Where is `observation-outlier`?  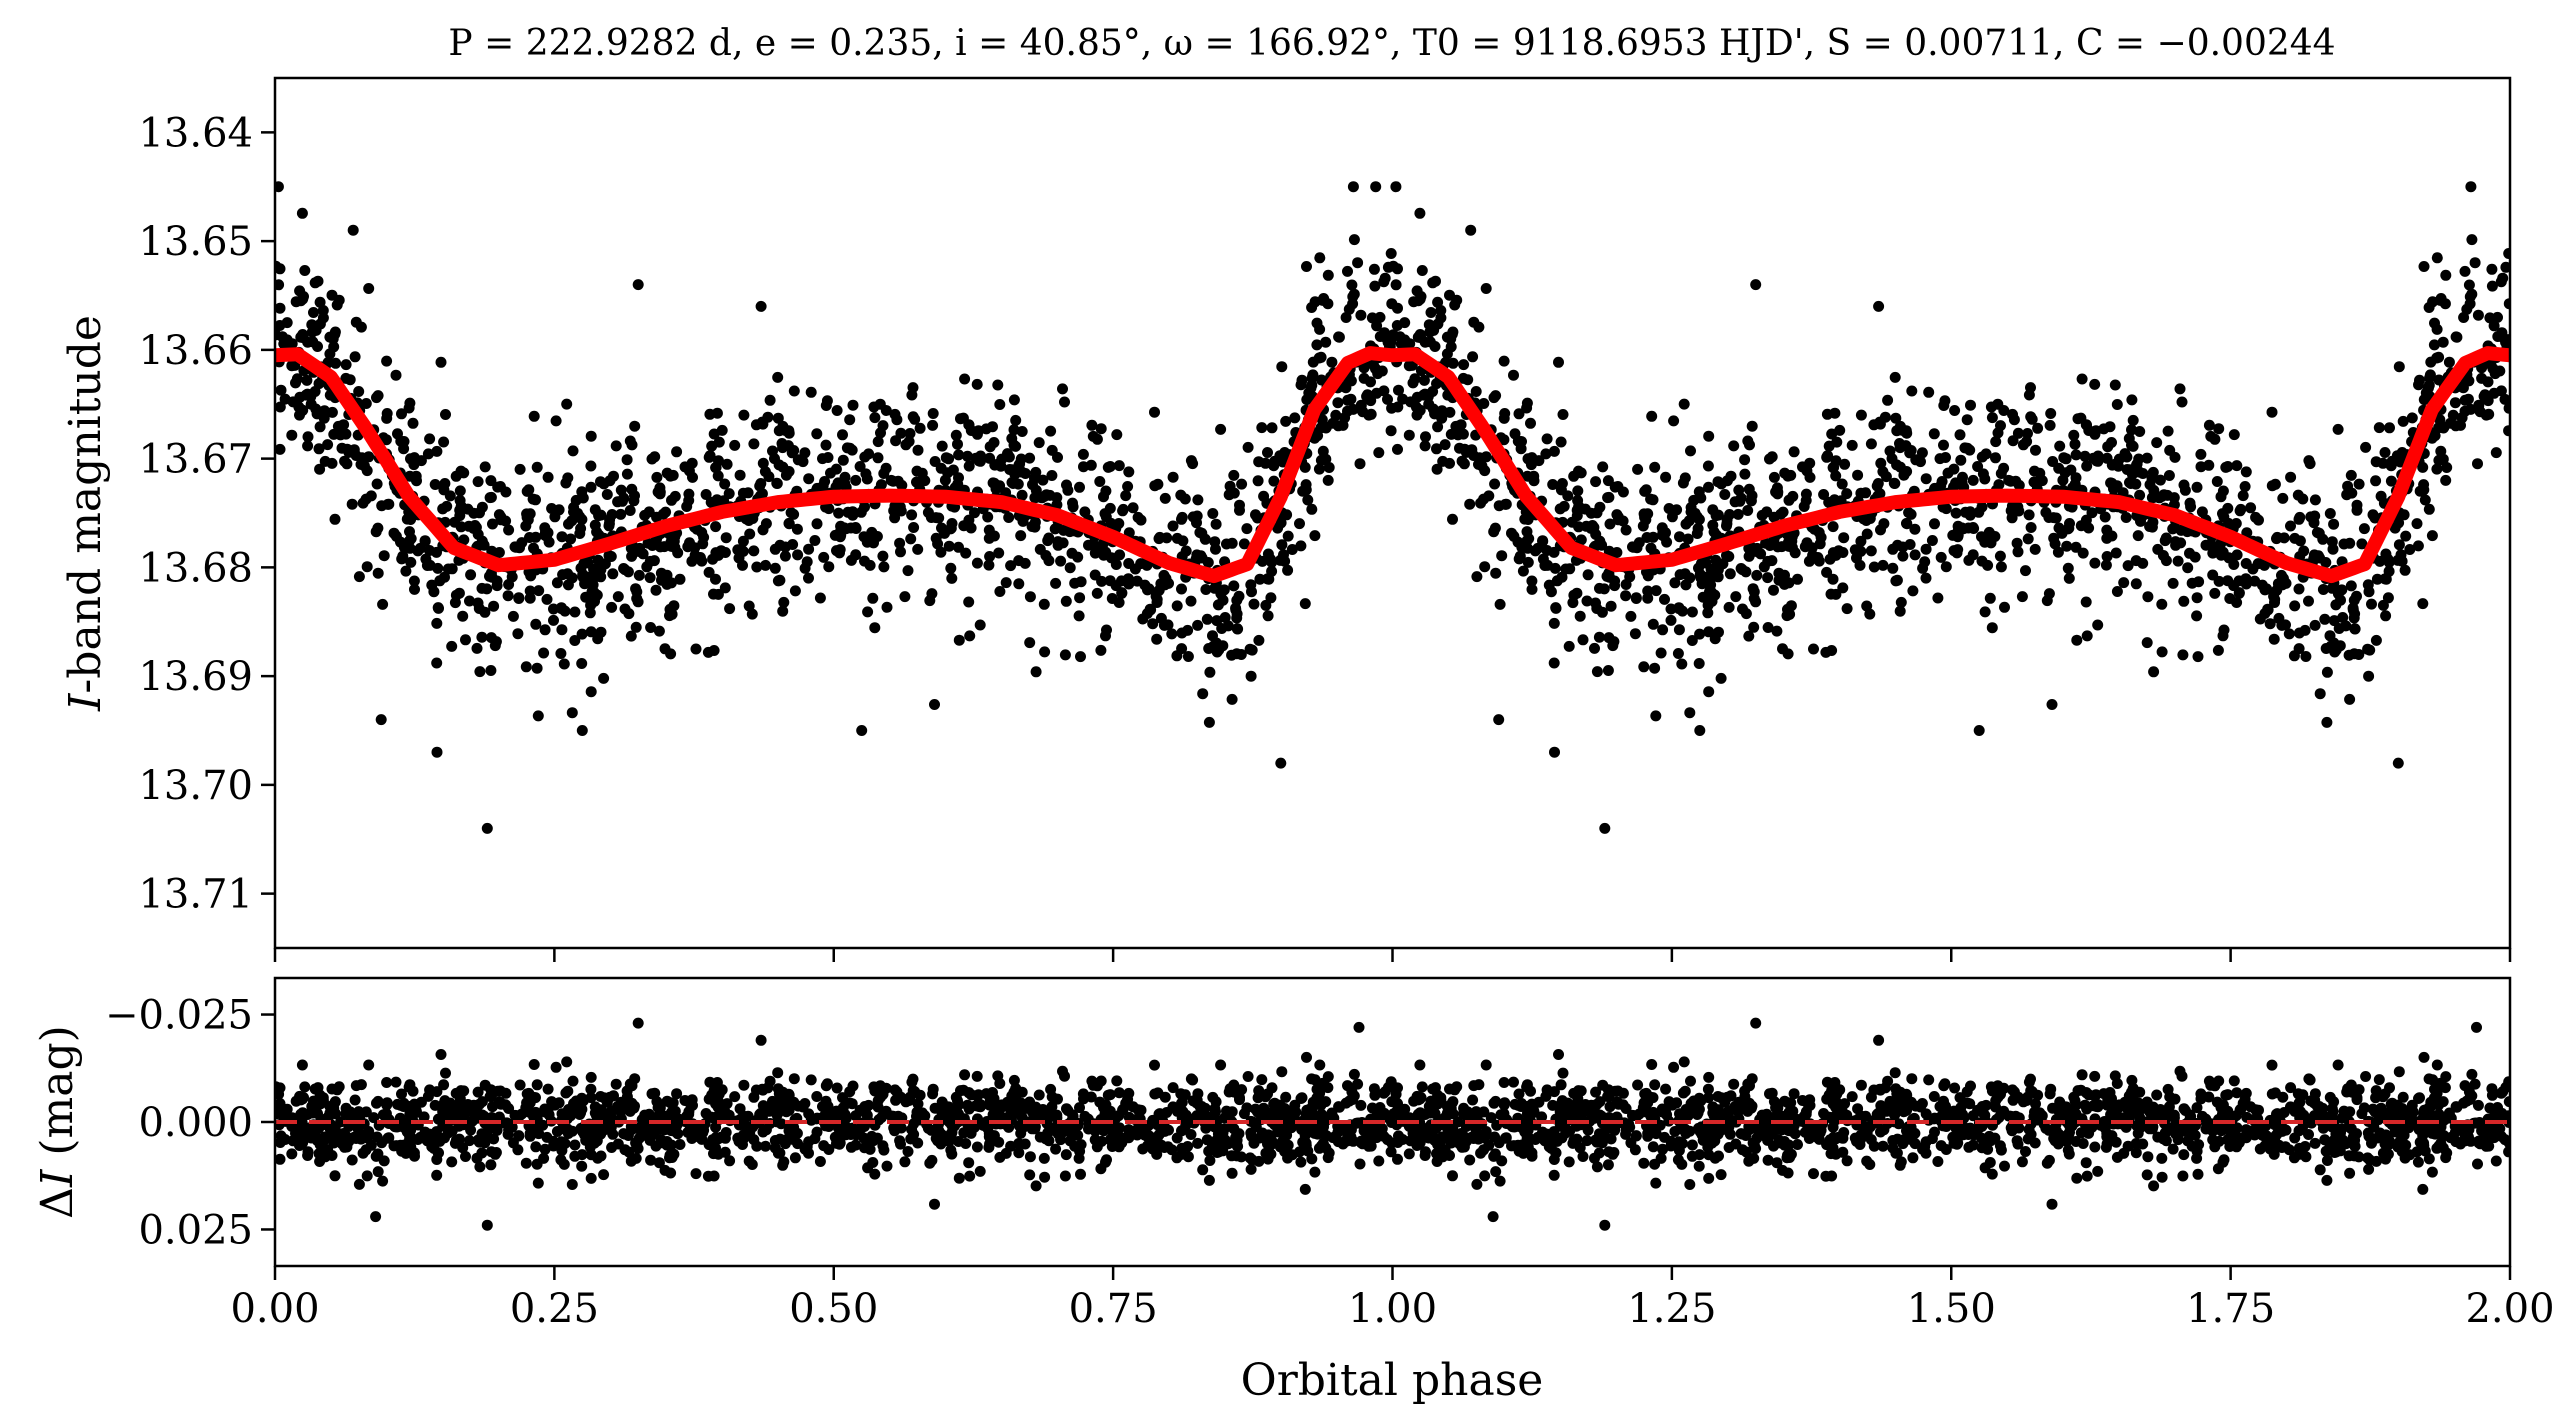 observation-outlier is located at coordinates (437, 752).